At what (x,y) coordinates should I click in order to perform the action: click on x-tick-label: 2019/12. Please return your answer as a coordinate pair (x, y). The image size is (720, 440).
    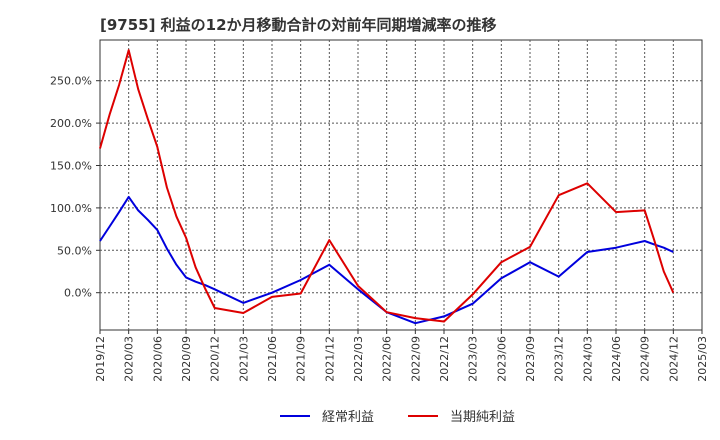
    Looking at the image, I should click on (100, 359).